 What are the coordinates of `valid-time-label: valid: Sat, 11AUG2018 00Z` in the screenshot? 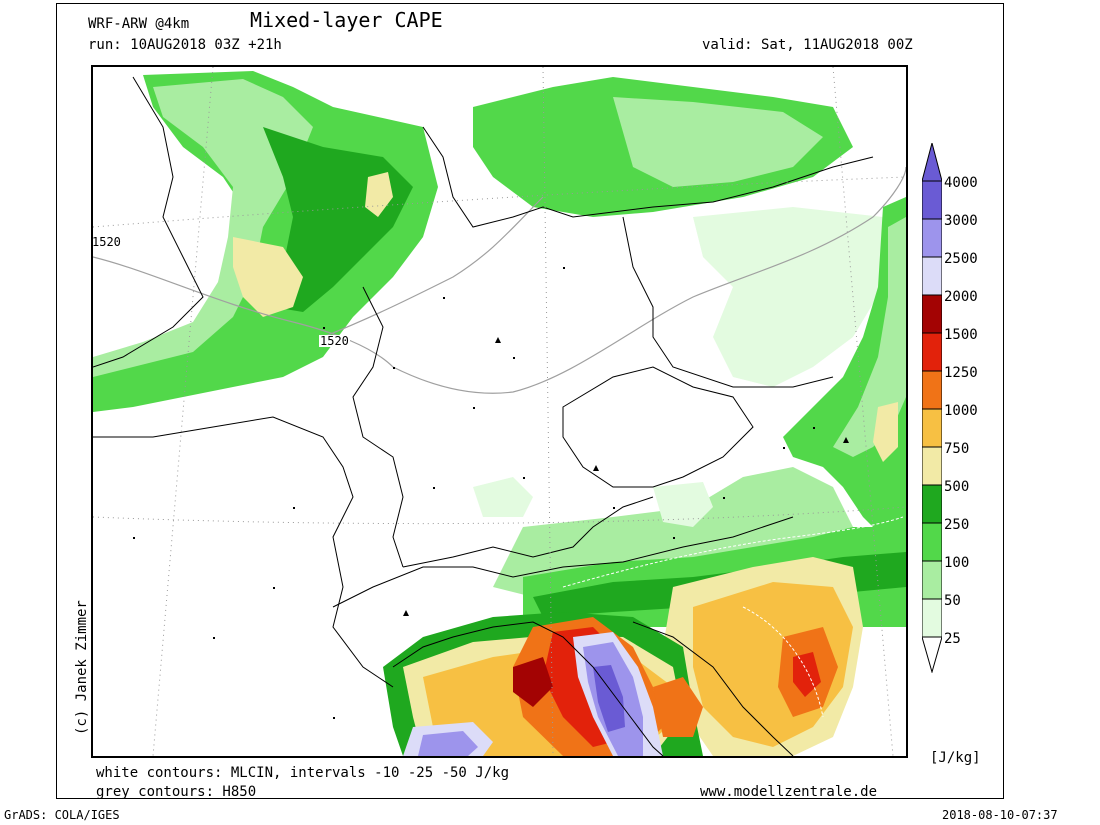 It's located at (807, 45).